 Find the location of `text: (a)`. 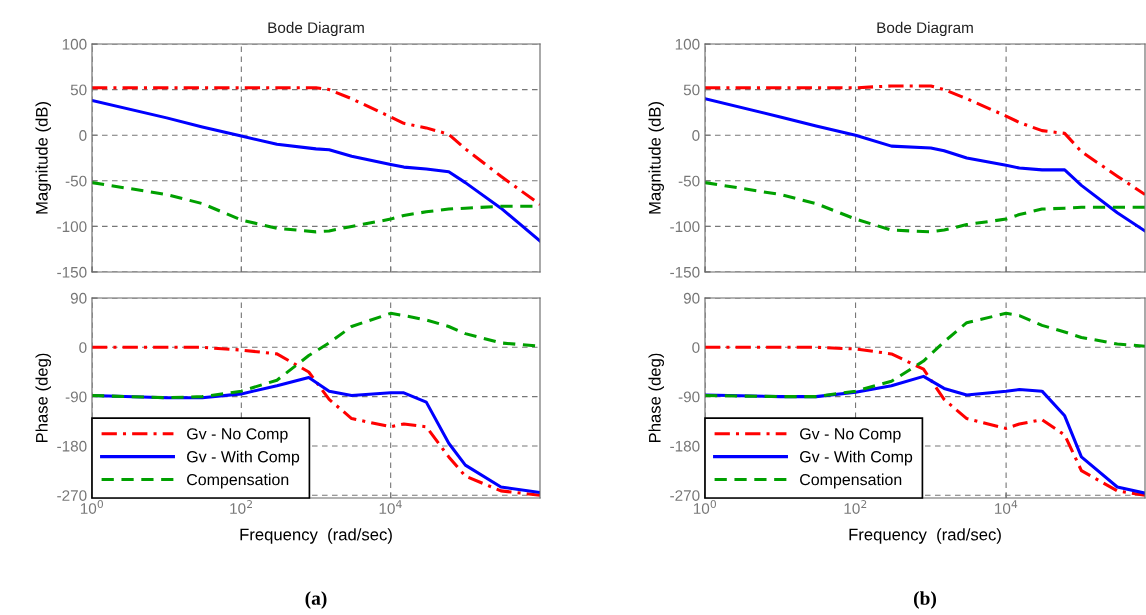

text: (a) is located at coordinates (316, 600).